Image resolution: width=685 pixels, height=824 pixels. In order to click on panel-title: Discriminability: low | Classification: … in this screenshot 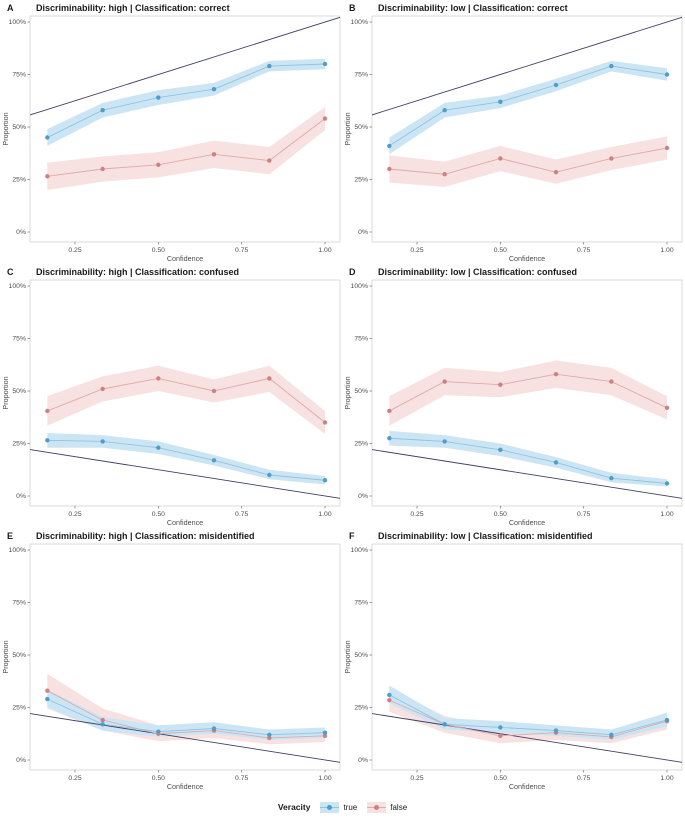, I will do `click(485, 536)`.